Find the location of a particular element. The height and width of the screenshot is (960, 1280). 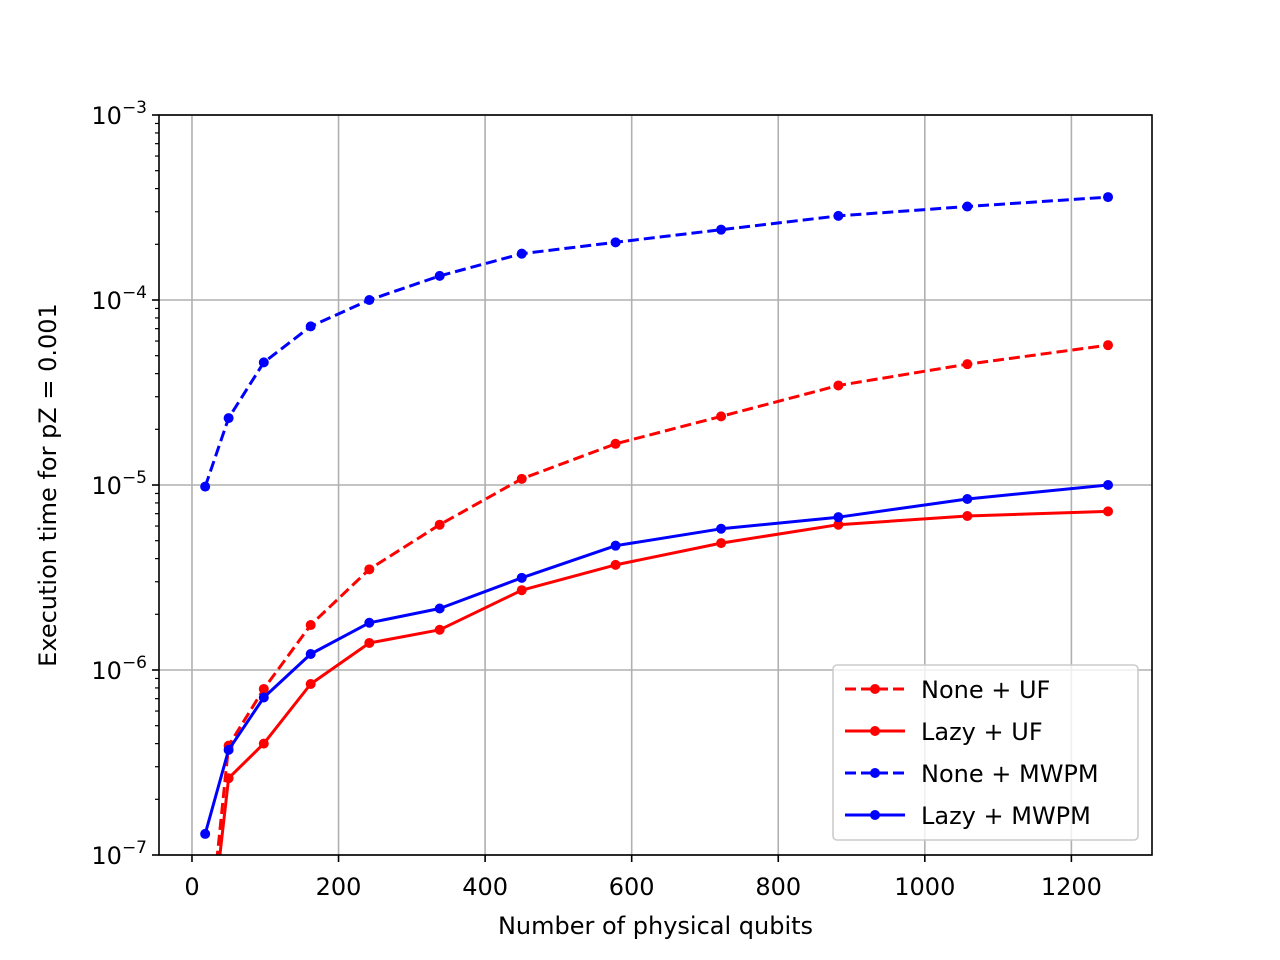

y-tick-label: 10⁻⁷ is located at coordinates (119, 854).